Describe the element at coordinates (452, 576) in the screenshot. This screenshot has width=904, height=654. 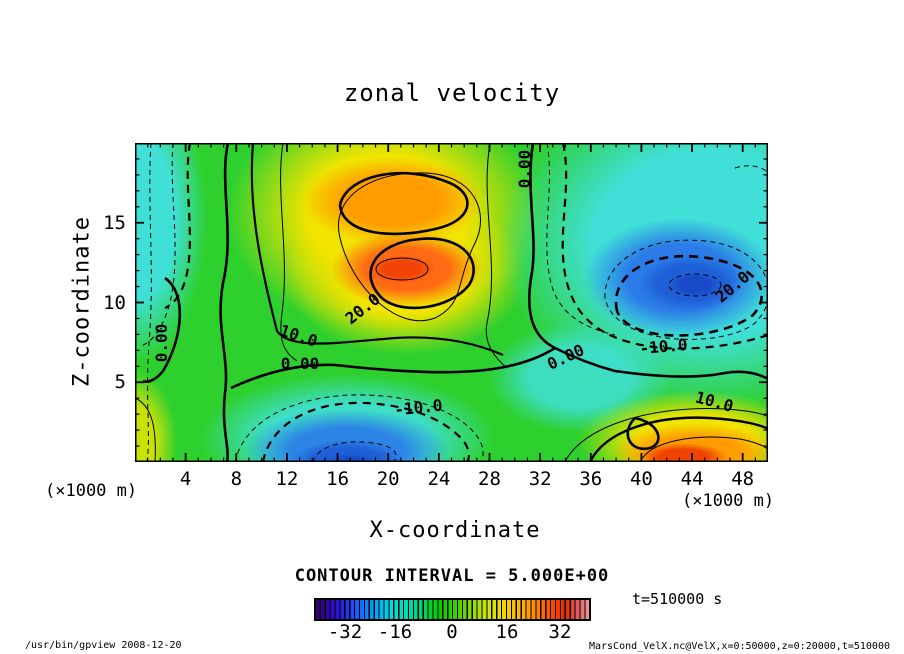
I see `contour-interval-text: CONTOUR INTERVAL = 5.000E+00` at that location.